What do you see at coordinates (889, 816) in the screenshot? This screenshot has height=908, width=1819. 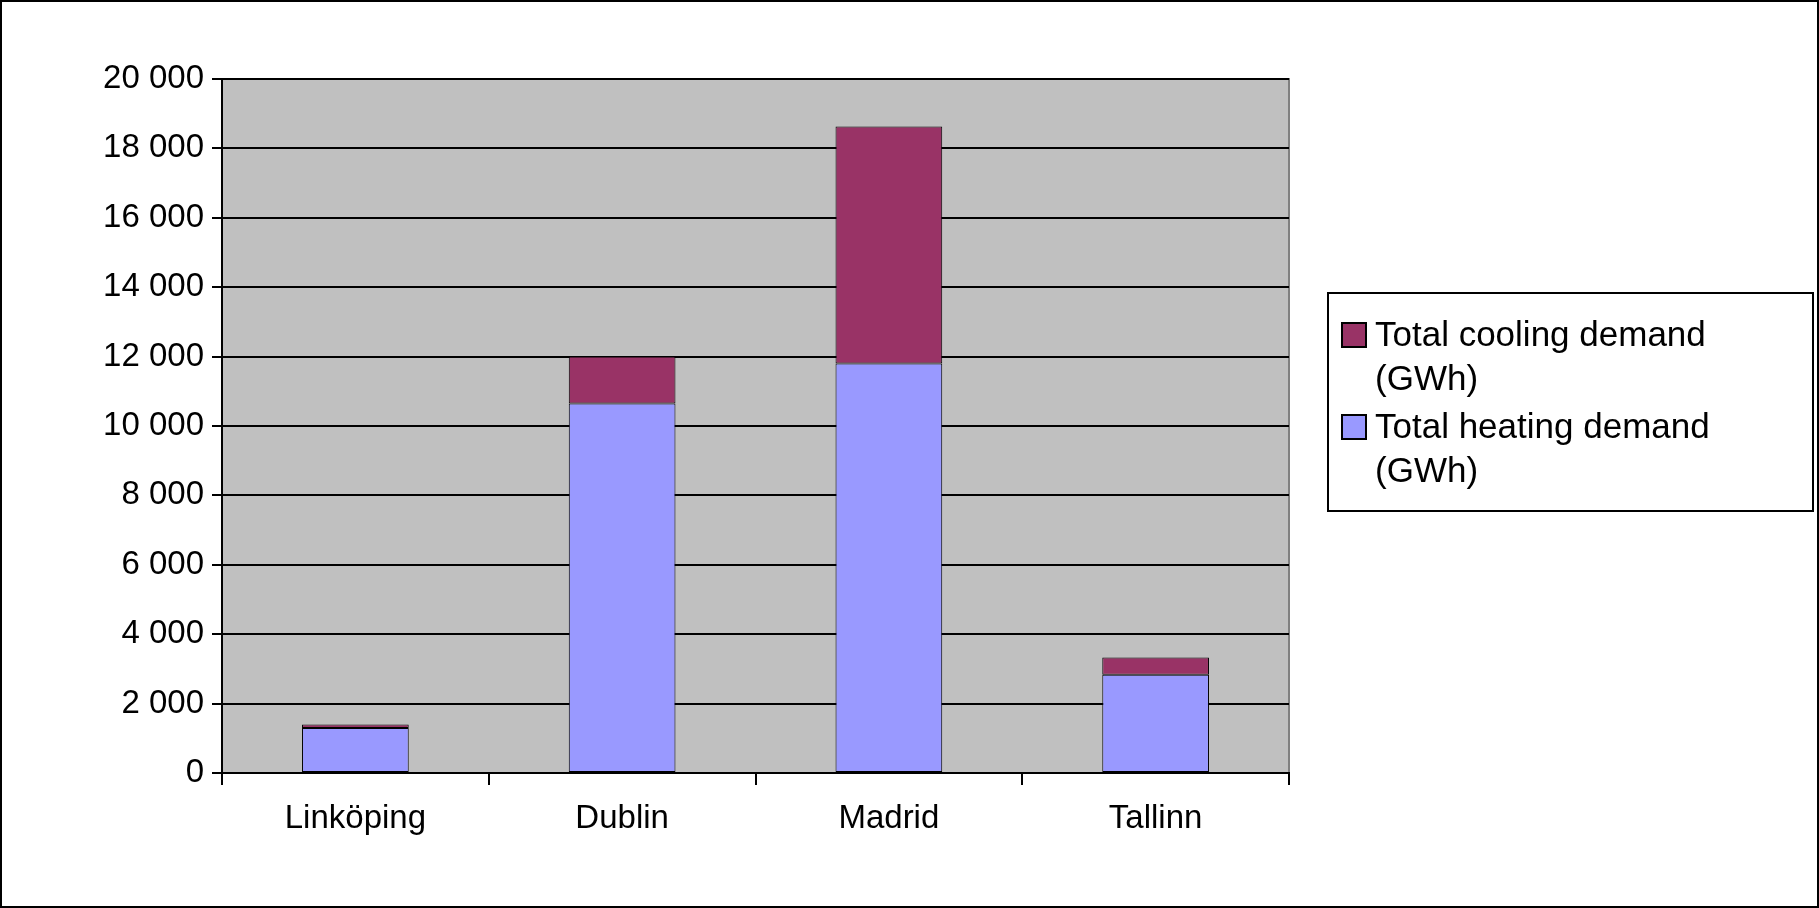 I see `x-tick-label: Madrid` at bounding box center [889, 816].